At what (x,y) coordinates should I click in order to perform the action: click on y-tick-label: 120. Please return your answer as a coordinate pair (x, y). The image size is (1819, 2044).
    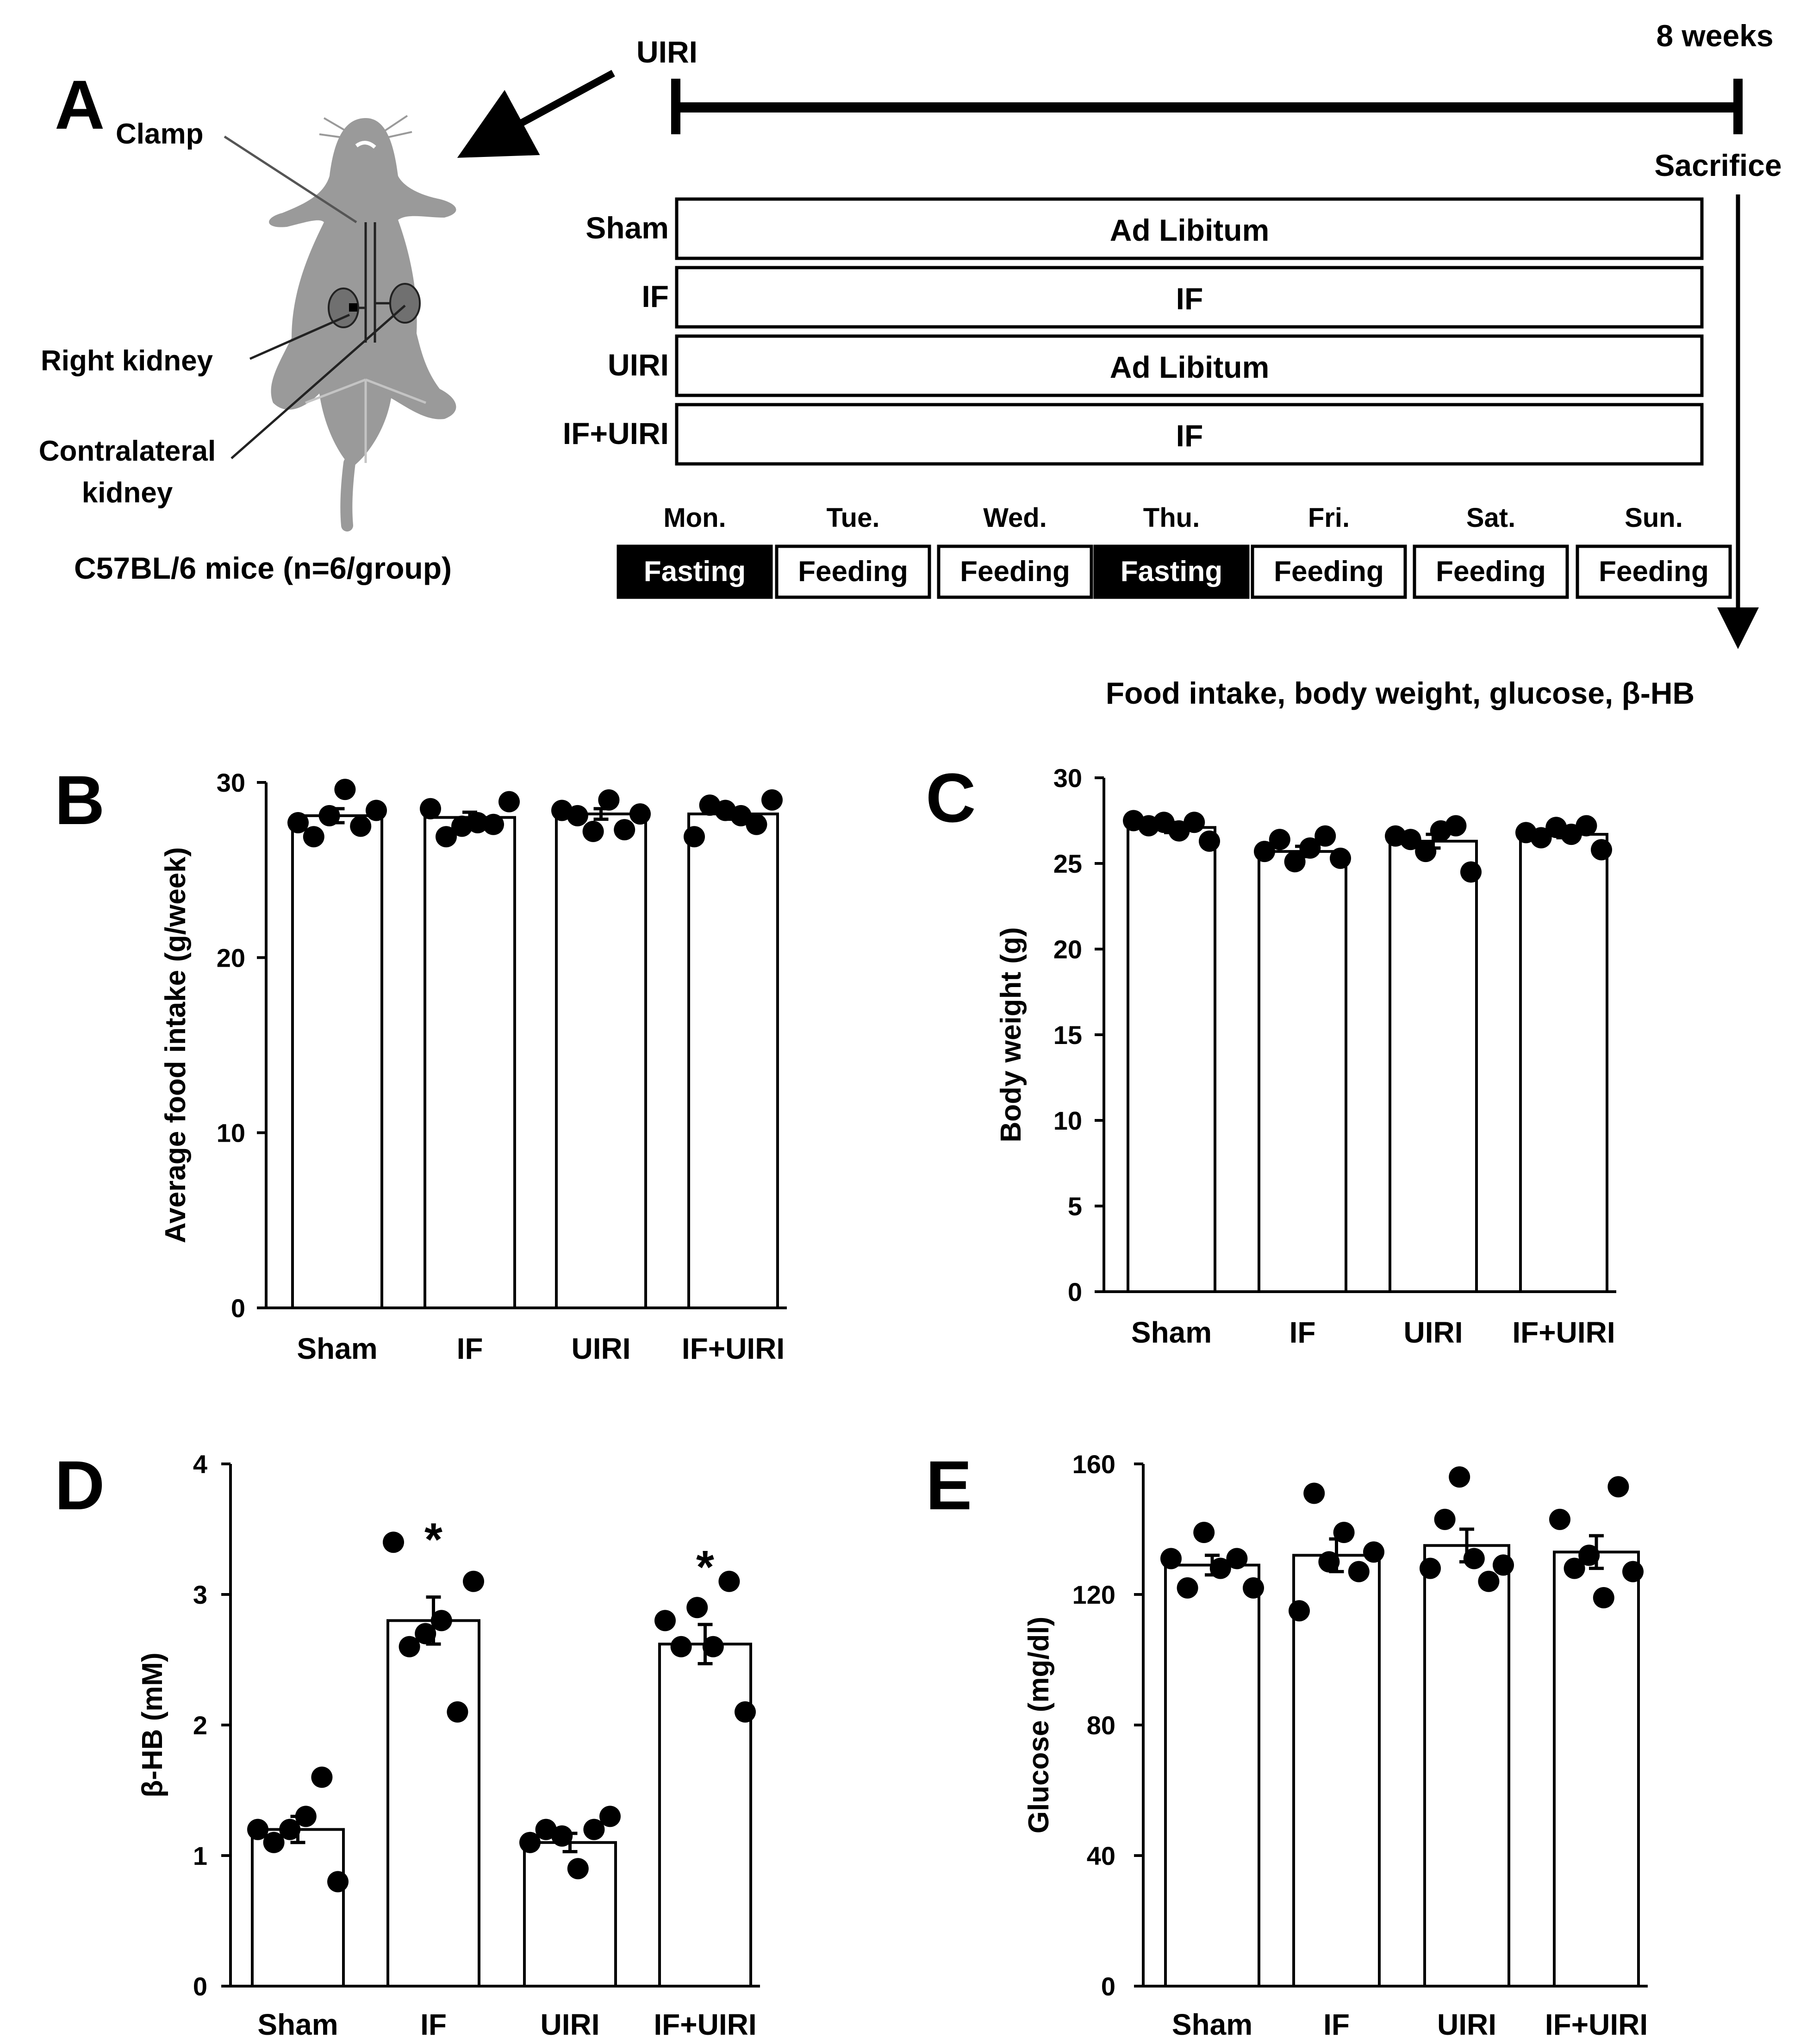
    Looking at the image, I should click on (1093, 1594).